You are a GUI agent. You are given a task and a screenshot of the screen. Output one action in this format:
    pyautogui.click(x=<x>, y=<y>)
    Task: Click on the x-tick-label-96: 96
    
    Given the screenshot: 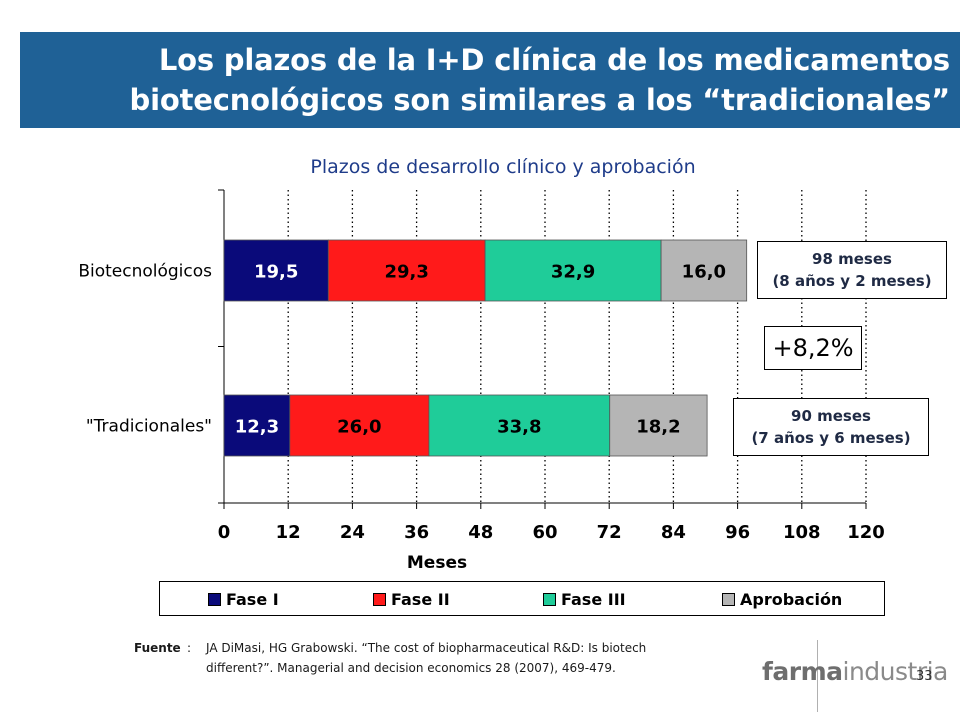 What is the action you would take?
    pyautogui.click(x=737, y=532)
    